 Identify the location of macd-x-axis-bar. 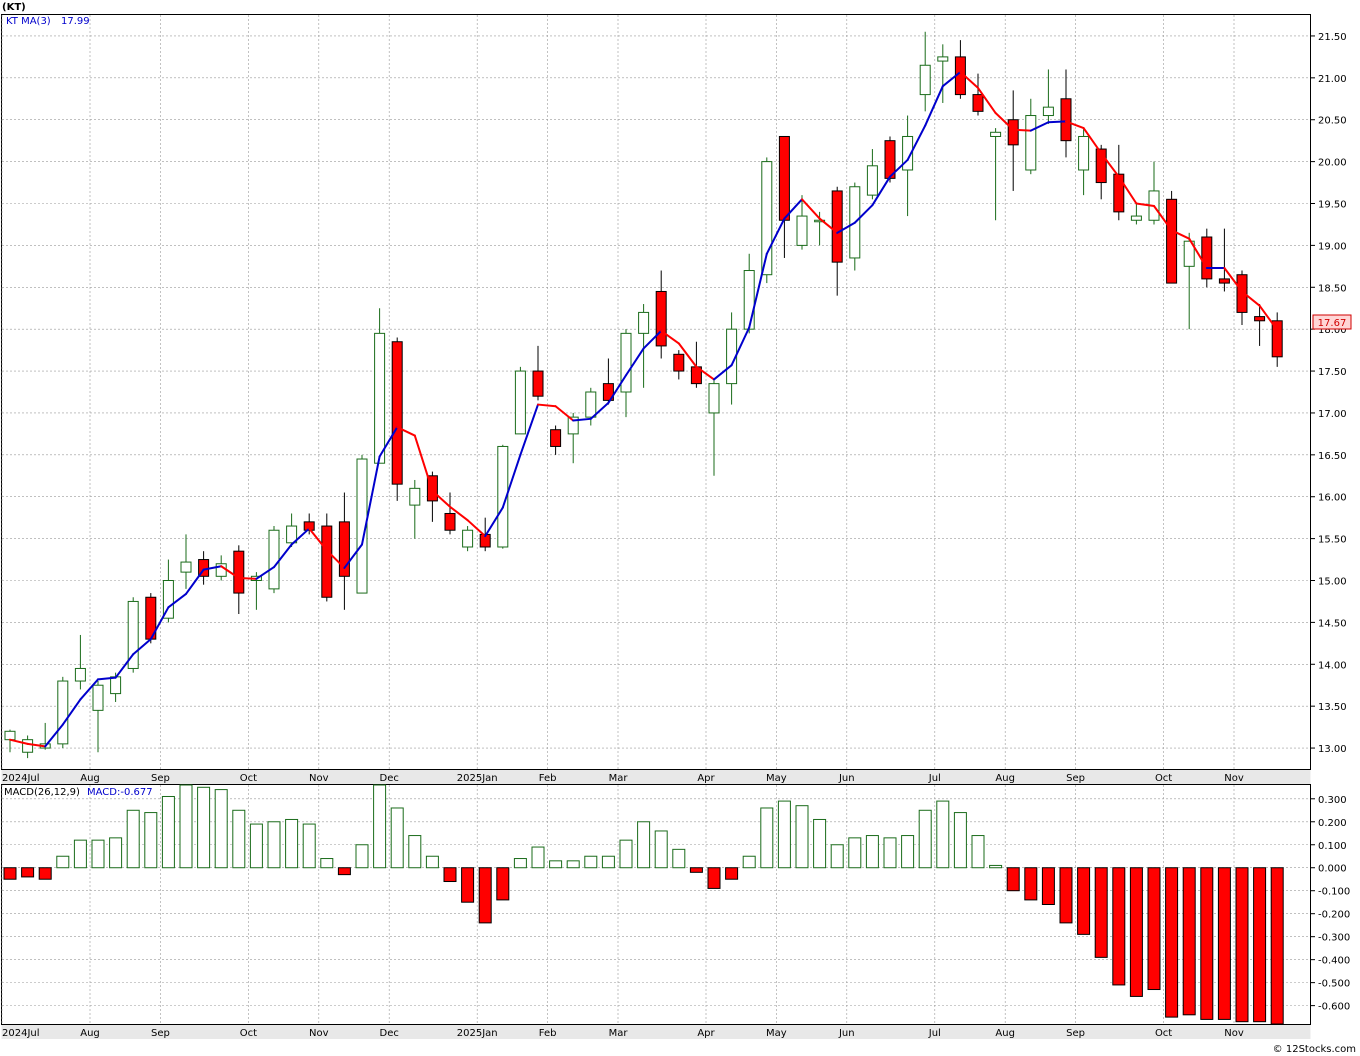
(656, 1032).